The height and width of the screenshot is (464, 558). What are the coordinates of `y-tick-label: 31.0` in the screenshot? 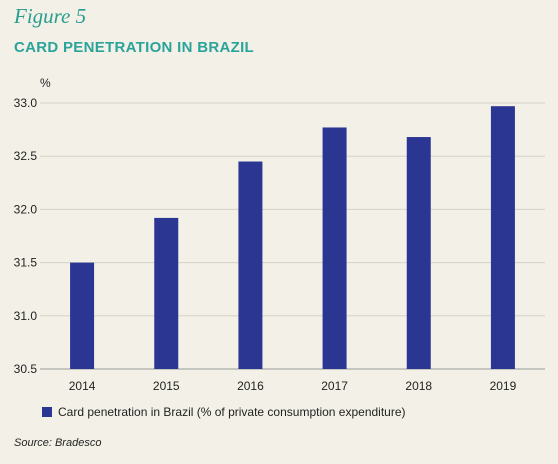 It's located at (26, 316).